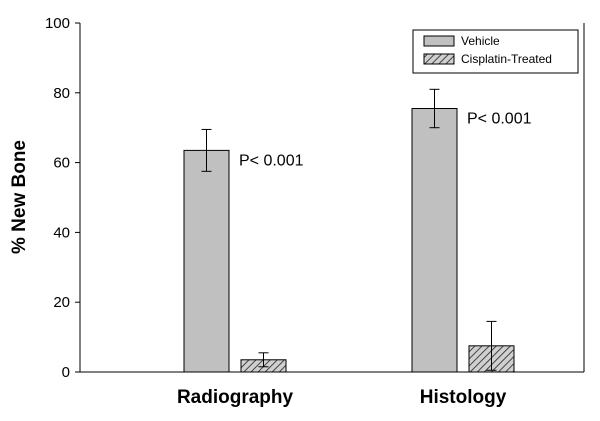 The width and height of the screenshot is (600, 421). Describe the element at coordinates (439, 59) in the screenshot. I see `legend-swatch-cisplatin` at that location.